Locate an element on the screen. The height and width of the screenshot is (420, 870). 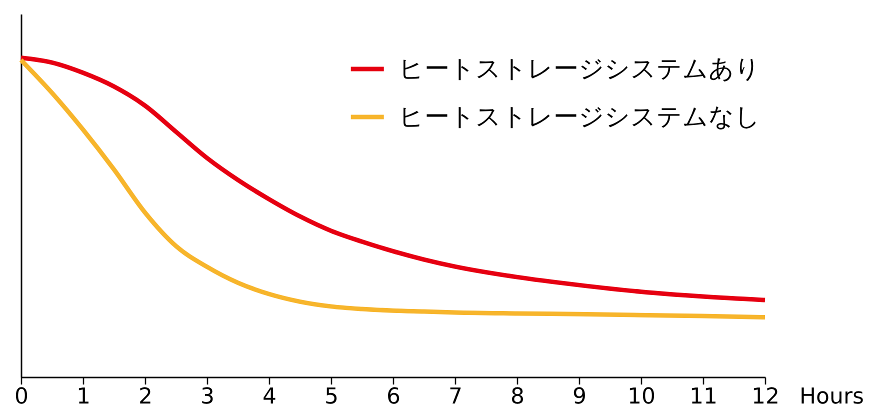
x-axis-title: Hours is located at coordinates (832, 397).